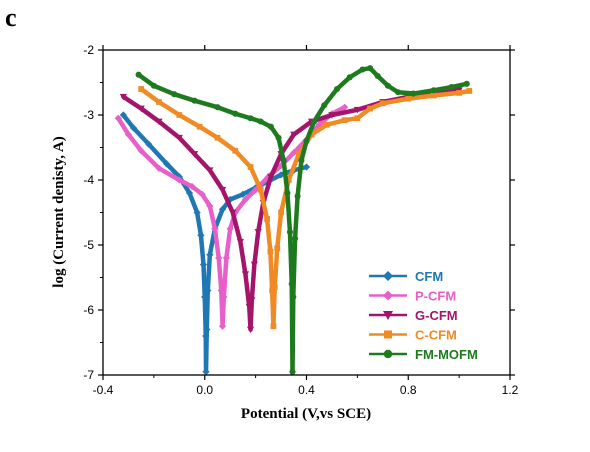 This screenshot has width=590, height=452. I want to click on x-tick-label: 0.0, so click(204, 390).